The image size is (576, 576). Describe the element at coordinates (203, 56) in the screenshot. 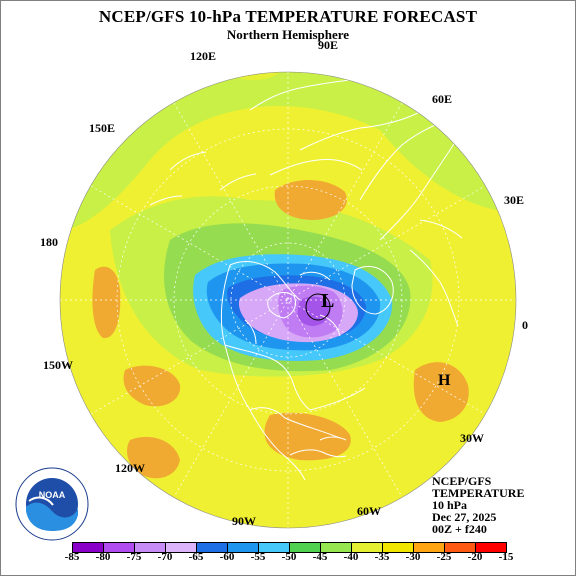

I see `lon-label-120e: 120E` at that location.